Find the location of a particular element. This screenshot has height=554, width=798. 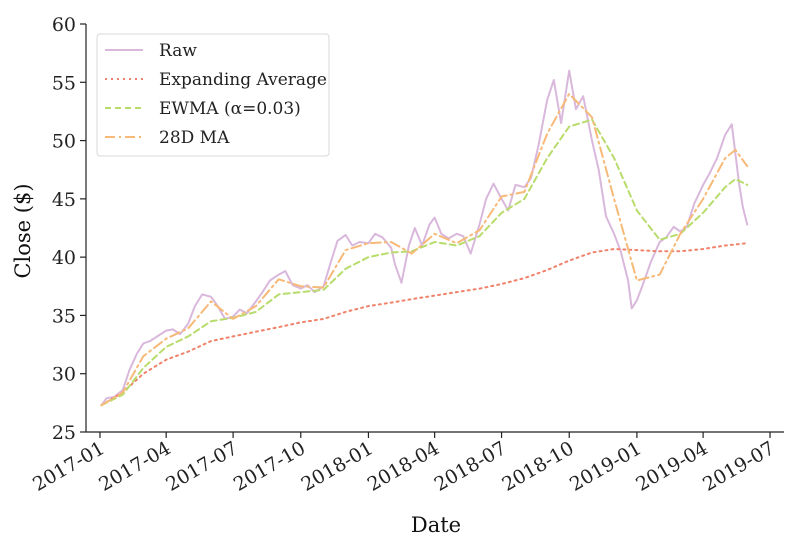

y-tick-label: 45 is located at coordinates (64, 200).